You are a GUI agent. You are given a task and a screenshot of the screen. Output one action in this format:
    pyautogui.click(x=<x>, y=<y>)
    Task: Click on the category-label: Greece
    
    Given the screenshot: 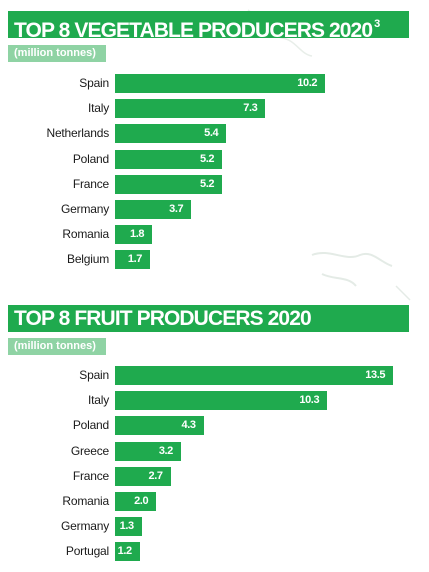 What is the action you would take?
    pyautogui.click(x=89, y=450)
    